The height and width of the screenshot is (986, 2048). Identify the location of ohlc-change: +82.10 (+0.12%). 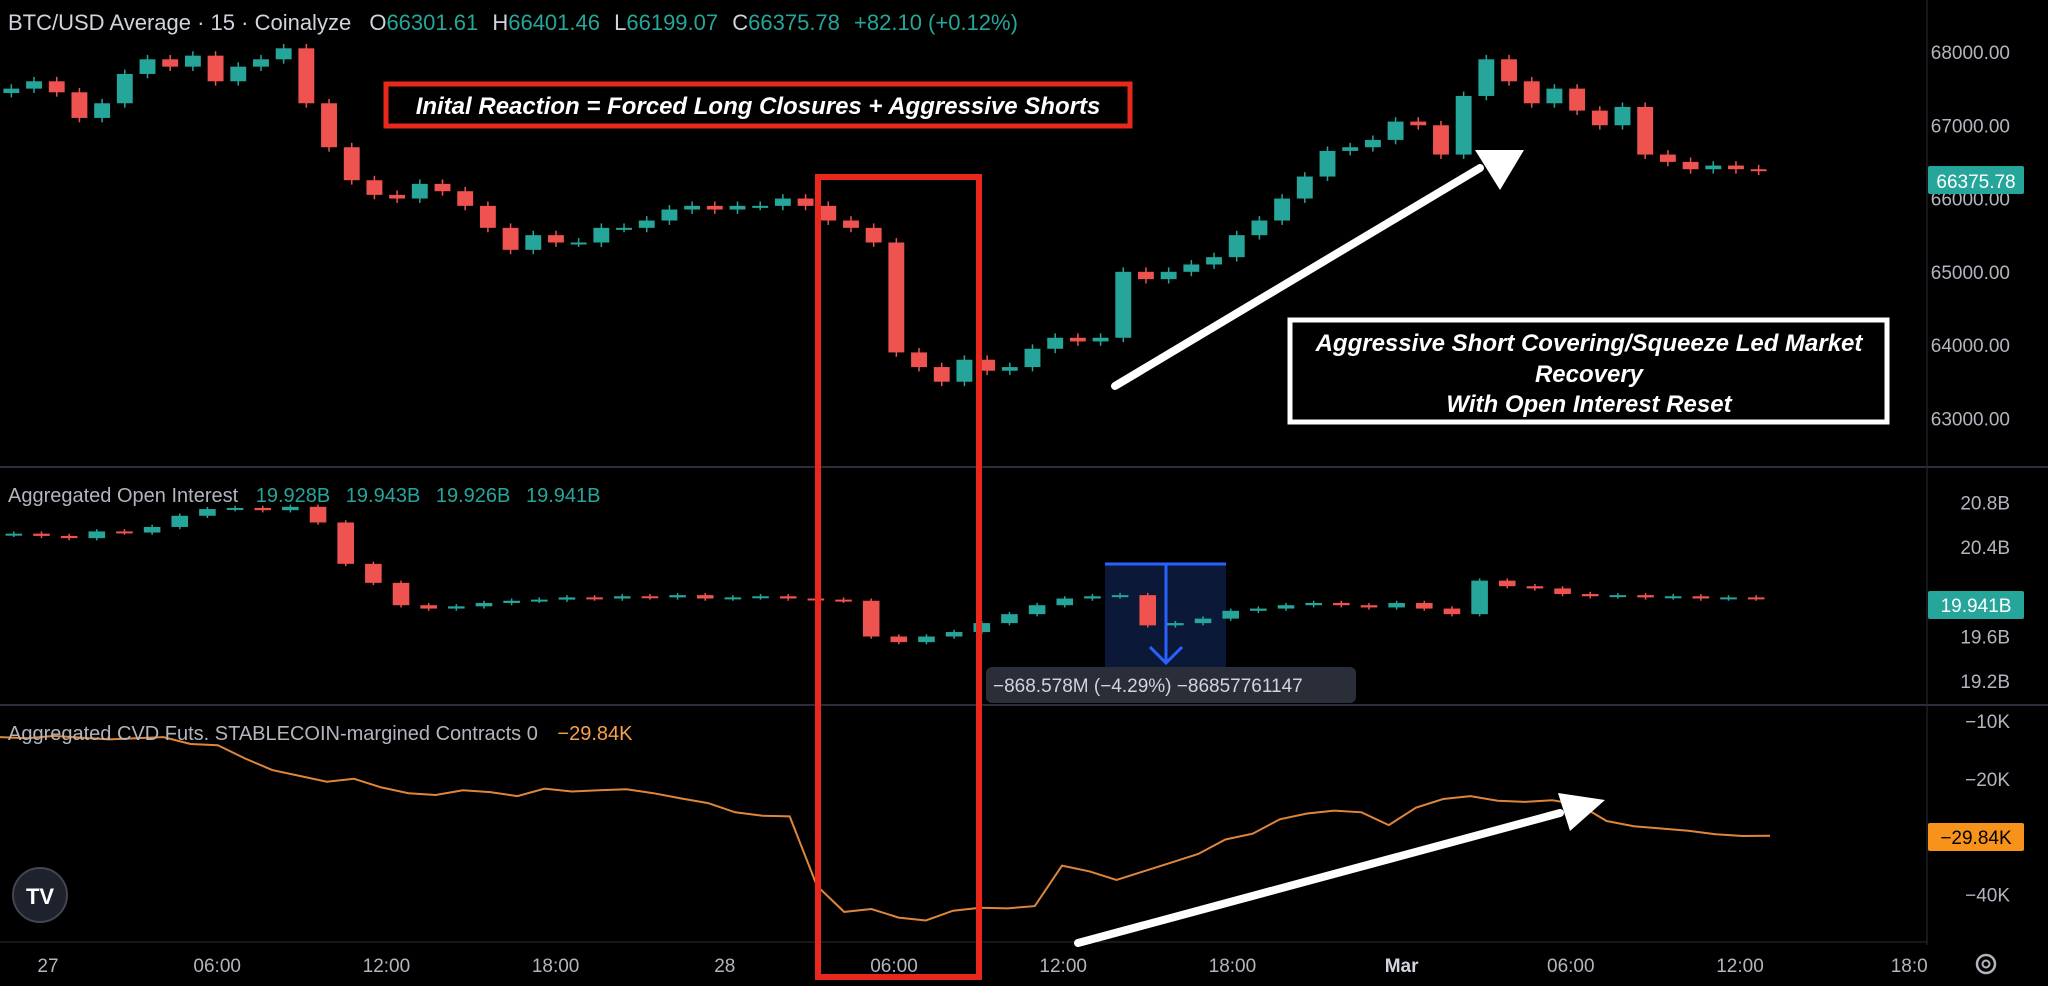
(936, 22).